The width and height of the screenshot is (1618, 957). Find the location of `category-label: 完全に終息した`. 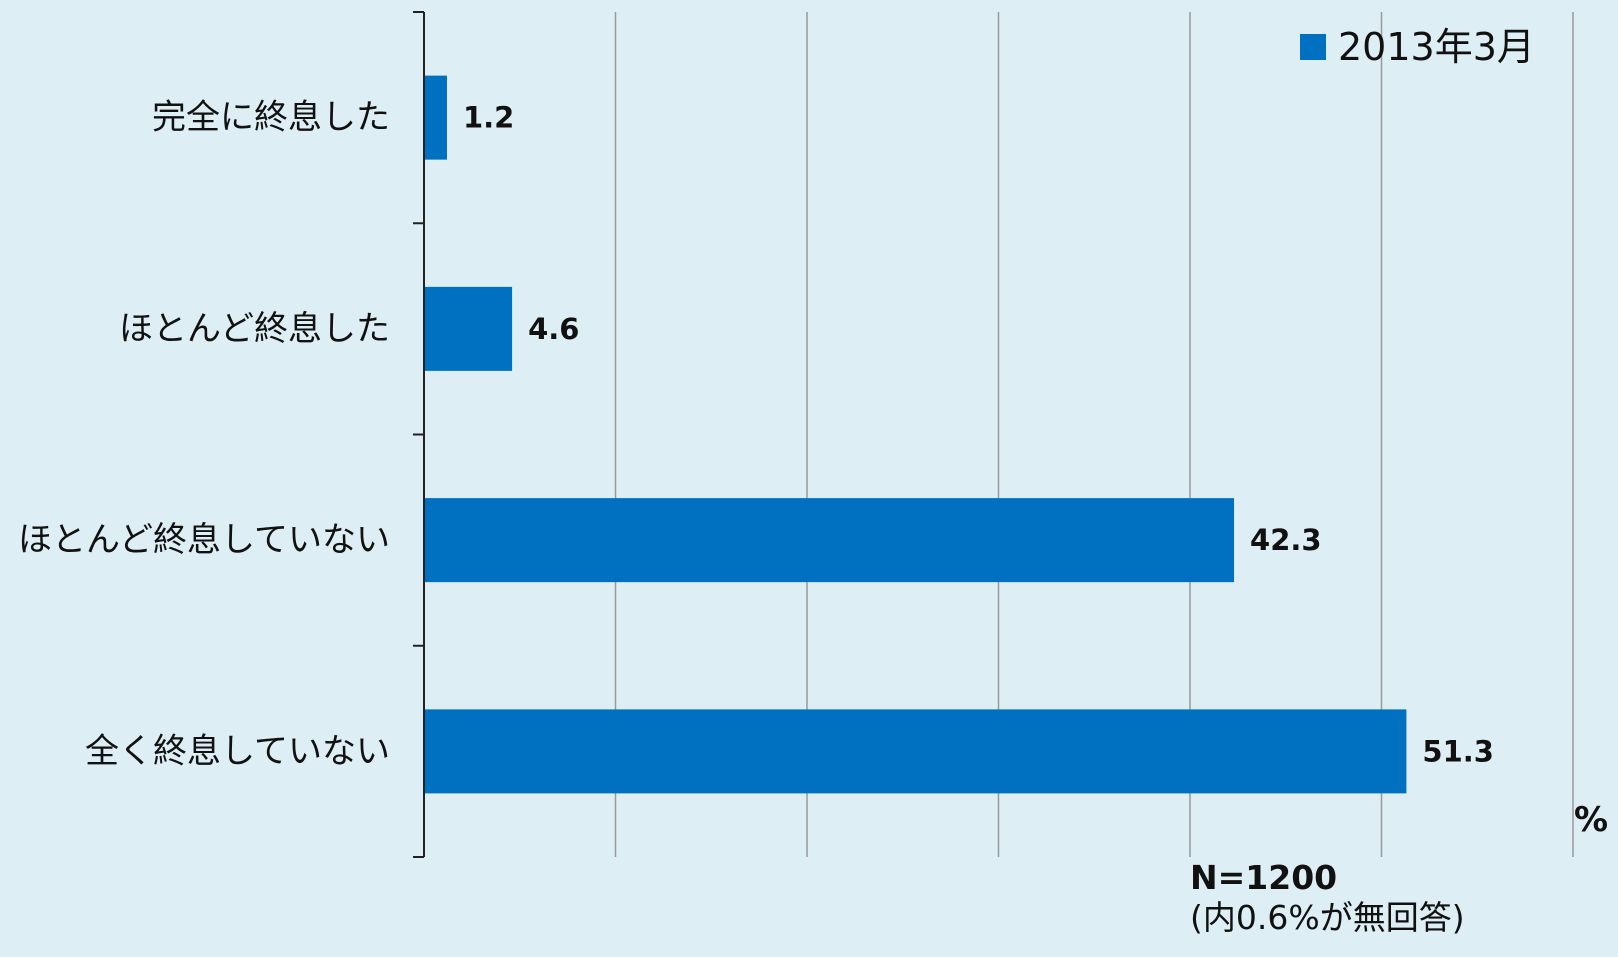

category-label: 完全に終息した is located at coordinates (271, 118).